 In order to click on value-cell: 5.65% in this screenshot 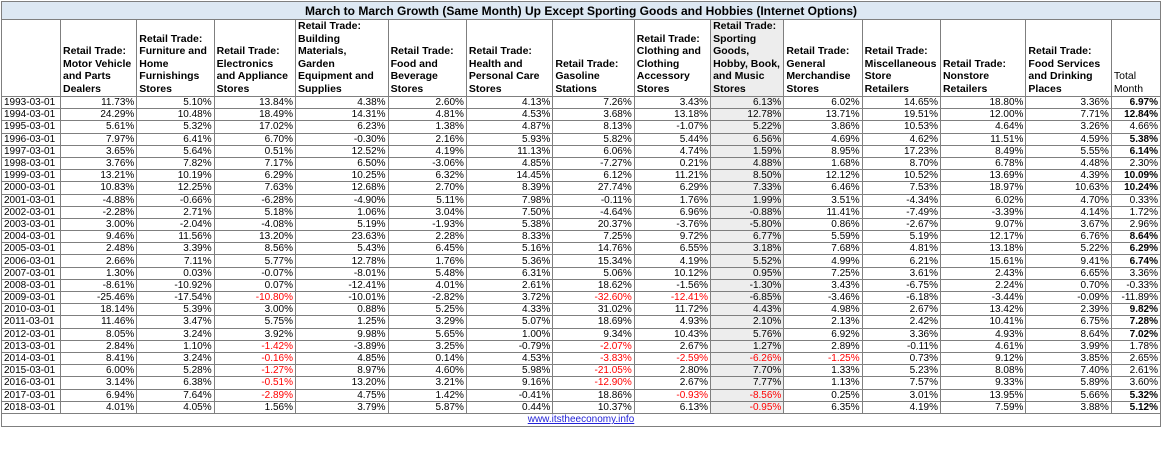, I will do `click(427, 334)`.